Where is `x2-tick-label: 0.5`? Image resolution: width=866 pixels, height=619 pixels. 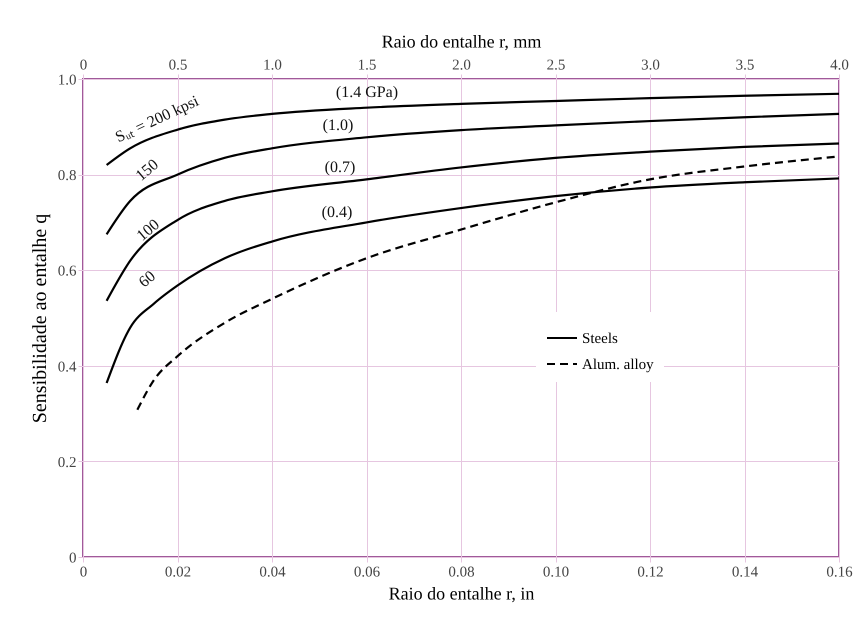 x2-tick-label: 0.5 is located at coordinates (178, 66).